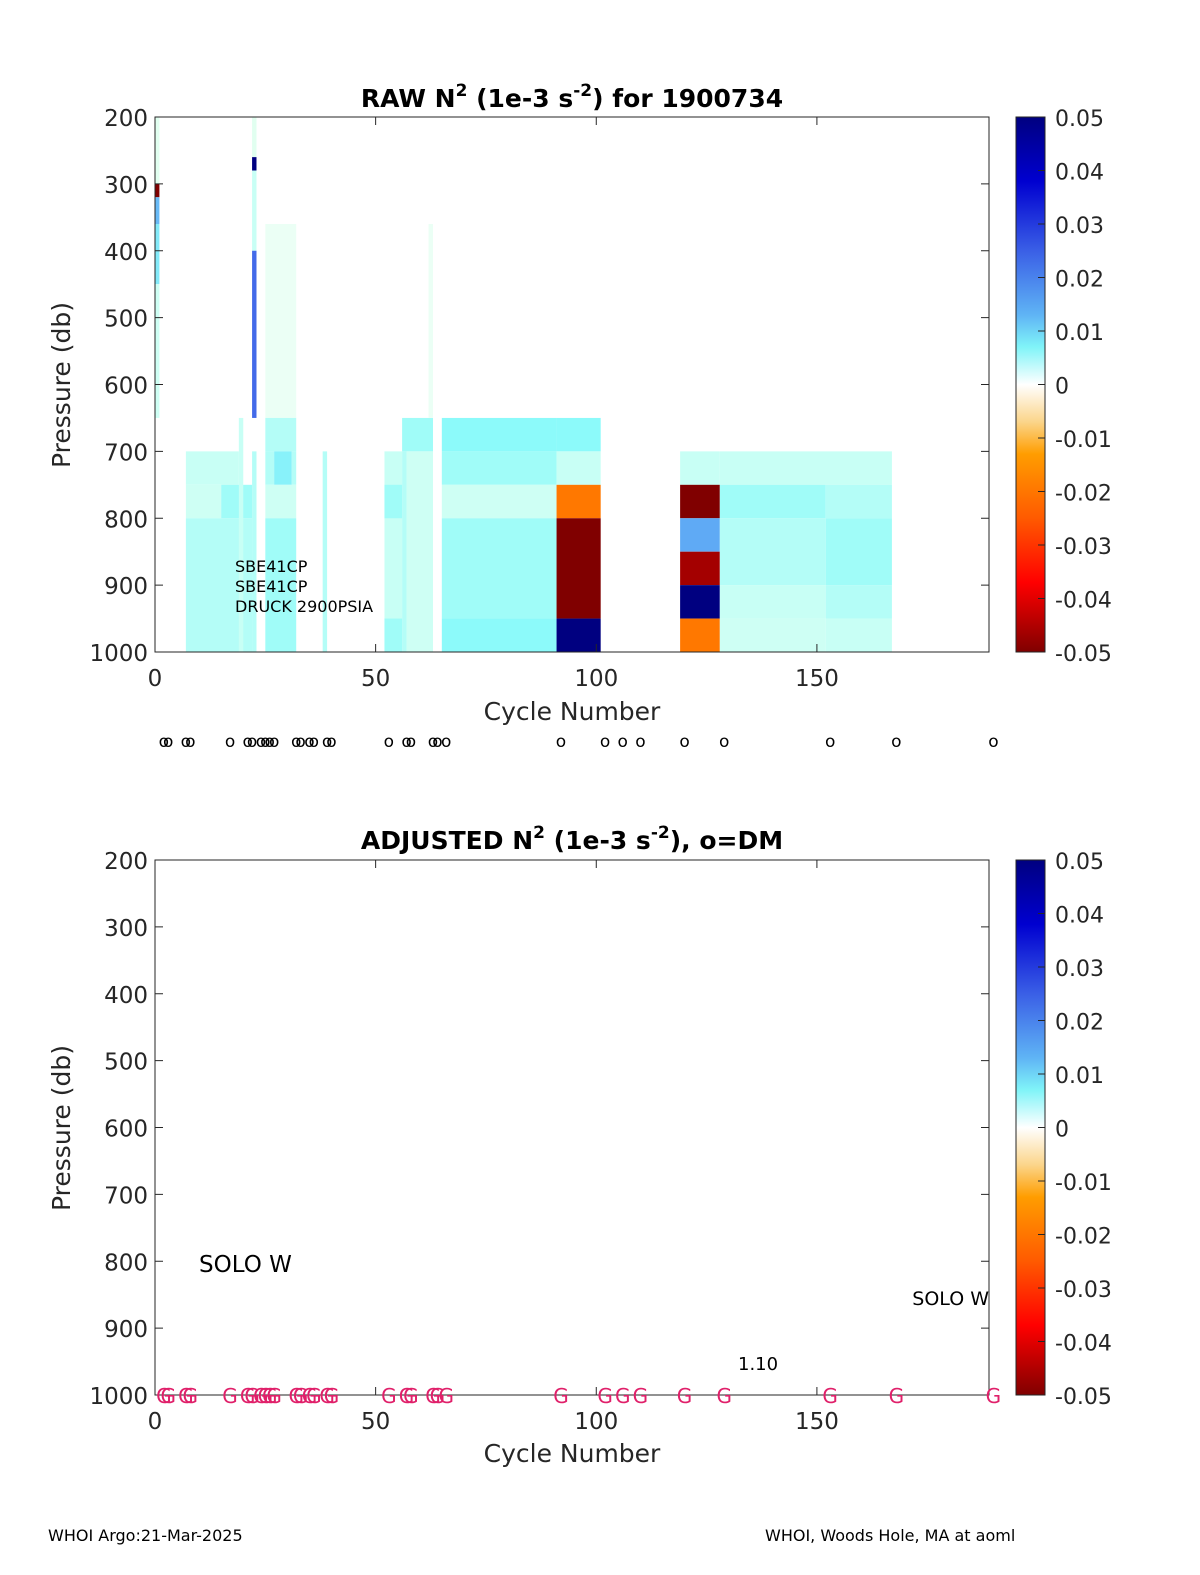 Image resolution: width=1200 pixels, height=1575 pixels. What do you see at coordinates (126, 1330) in the screenshot?
I see `y-tick-label: 900` at bounding box center [126, 1330].